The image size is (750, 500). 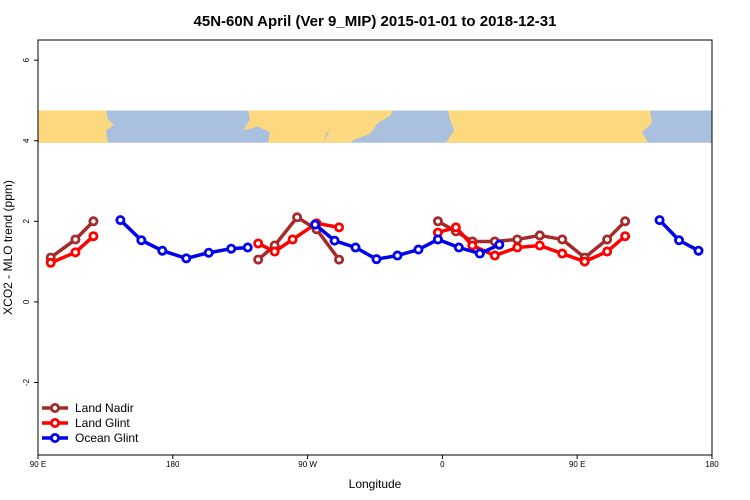 What do you see at coordinates (26, 301) in the screenshot?
I see `y-tick-label-1: 0` at bounding box center [26, 301].